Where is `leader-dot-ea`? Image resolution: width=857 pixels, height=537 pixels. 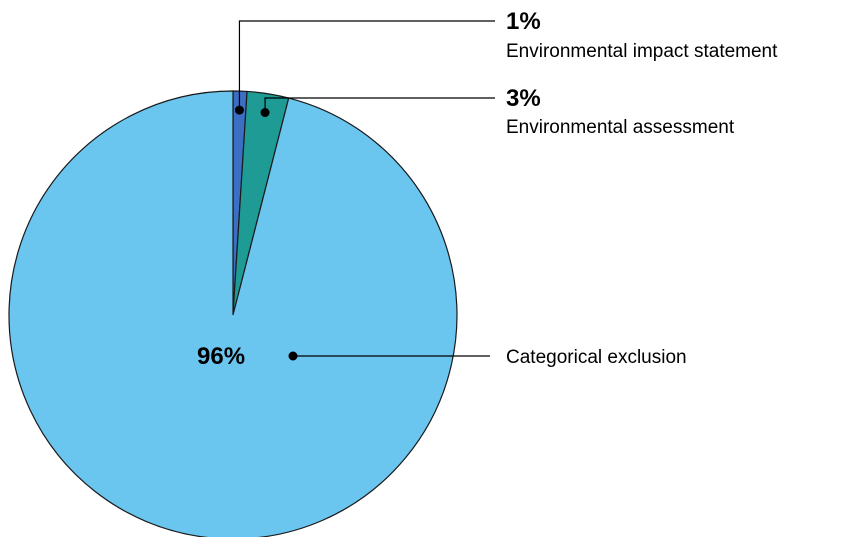
leader-dot-ea is located at coordinates (265, 113).